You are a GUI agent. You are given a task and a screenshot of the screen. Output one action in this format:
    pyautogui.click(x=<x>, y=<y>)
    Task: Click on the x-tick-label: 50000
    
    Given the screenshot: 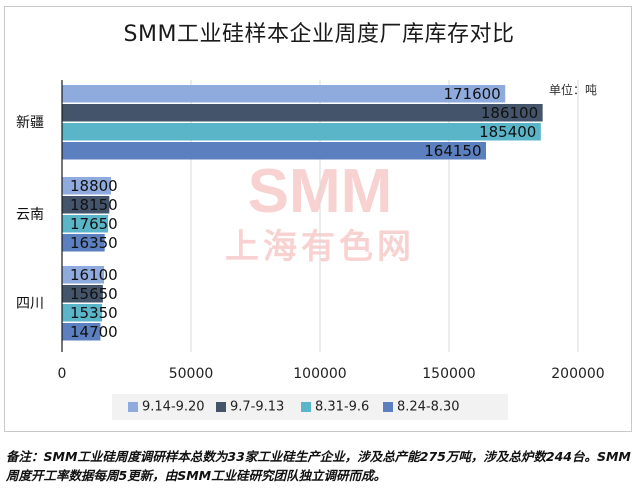 What is the action you would take?
    pyautogui.click(x=191, y=374)
    